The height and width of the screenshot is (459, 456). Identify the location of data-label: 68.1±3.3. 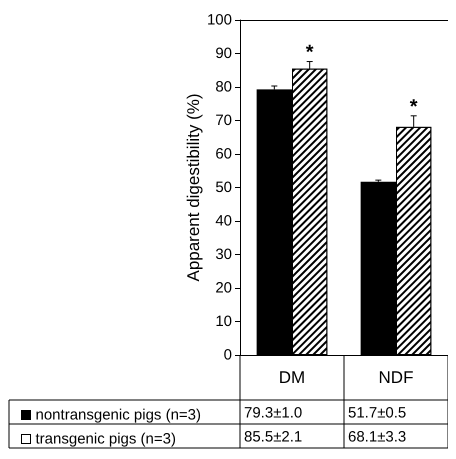
(377, 437).